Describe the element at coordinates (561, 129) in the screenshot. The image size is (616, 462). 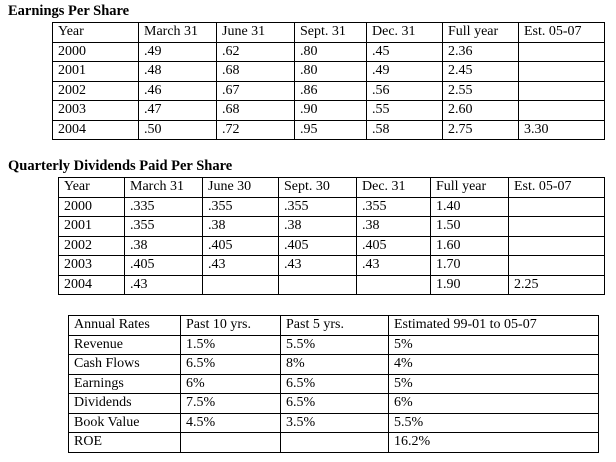
I see `table-cell: 3.30` at that location.